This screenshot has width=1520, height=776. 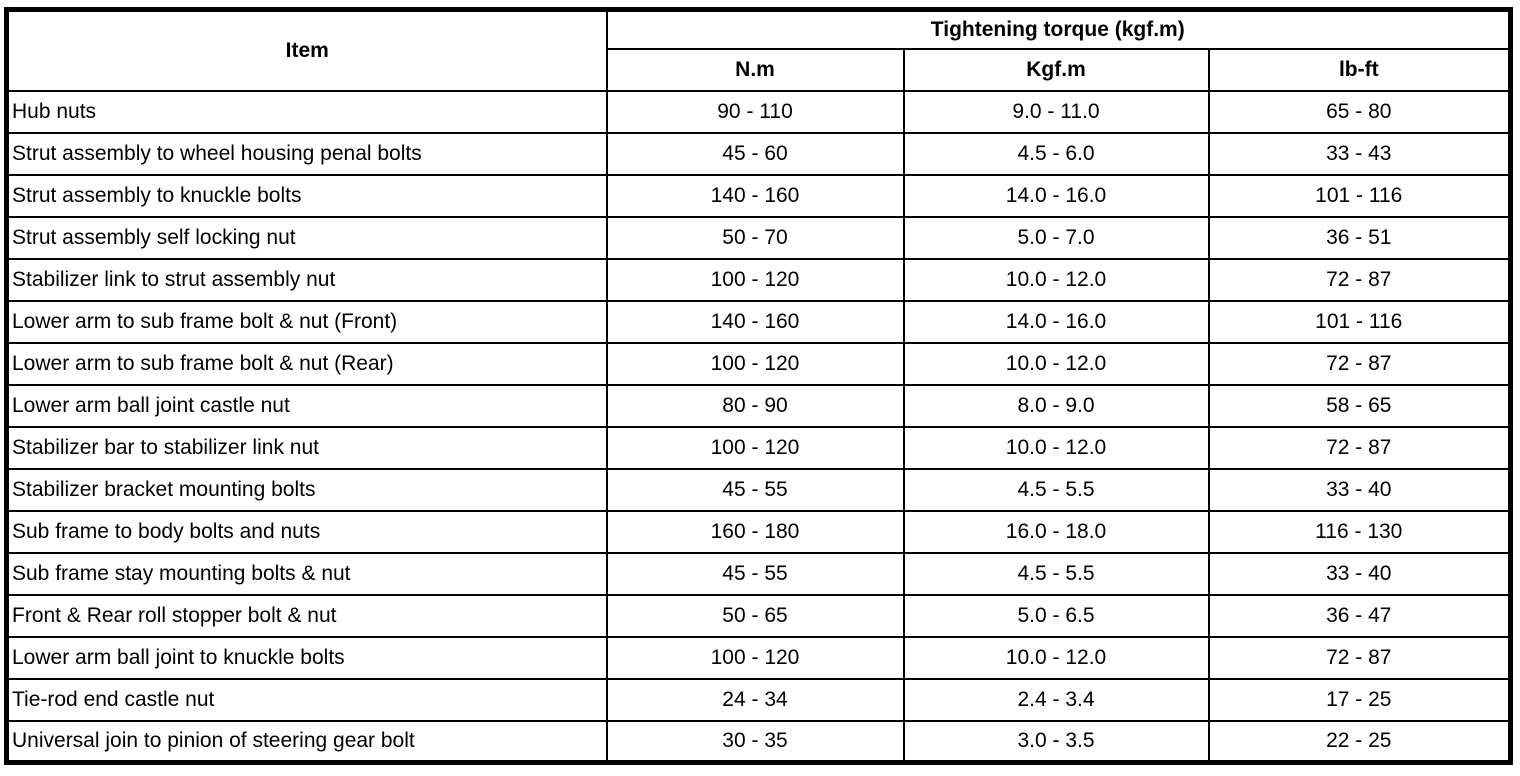 What do you see at coordinates (306, 615) in the screenshot?
I see `item-cell: Front & Rear roll stopper bolt & nut` at bounding box center [306, 615].